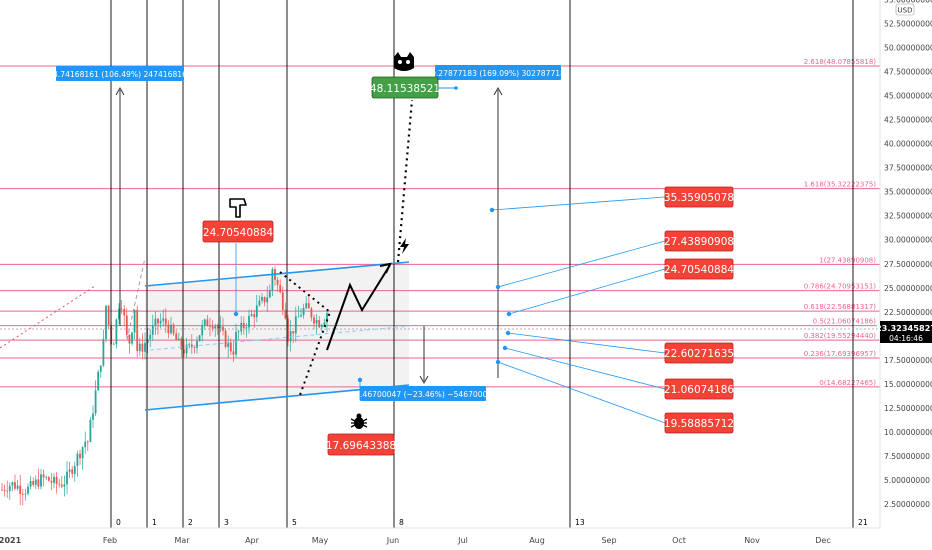 The image size is (932, 550). I want to click on callout-text: 17.69643388, so click(361, 446).